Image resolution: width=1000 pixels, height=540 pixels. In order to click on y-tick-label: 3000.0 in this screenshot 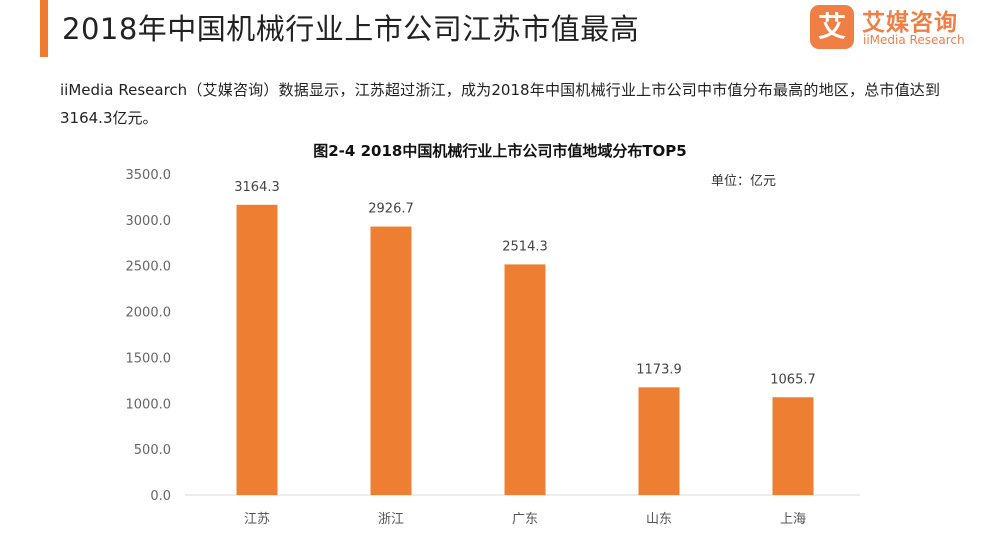, I will do `click(149, 221)`.